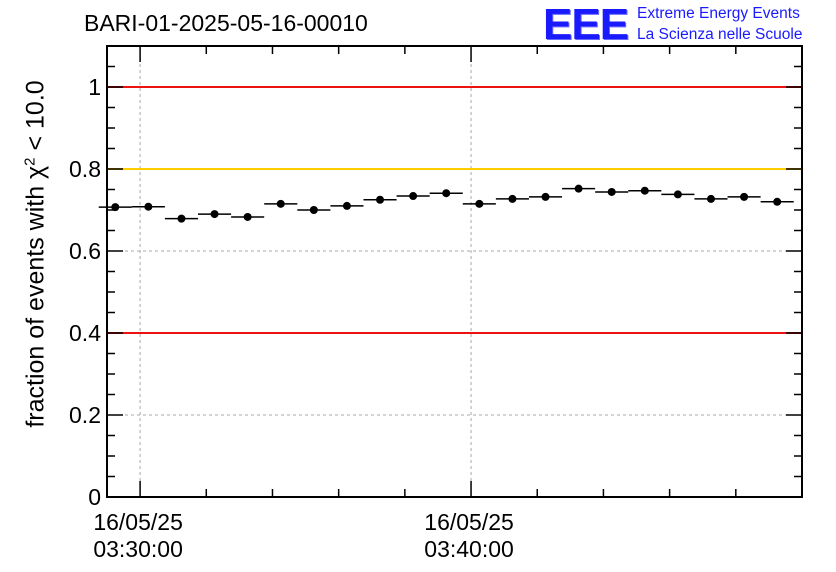  I want to click on logo-caption-line2: La Scienza nelle Scuole, so click(720, 34).